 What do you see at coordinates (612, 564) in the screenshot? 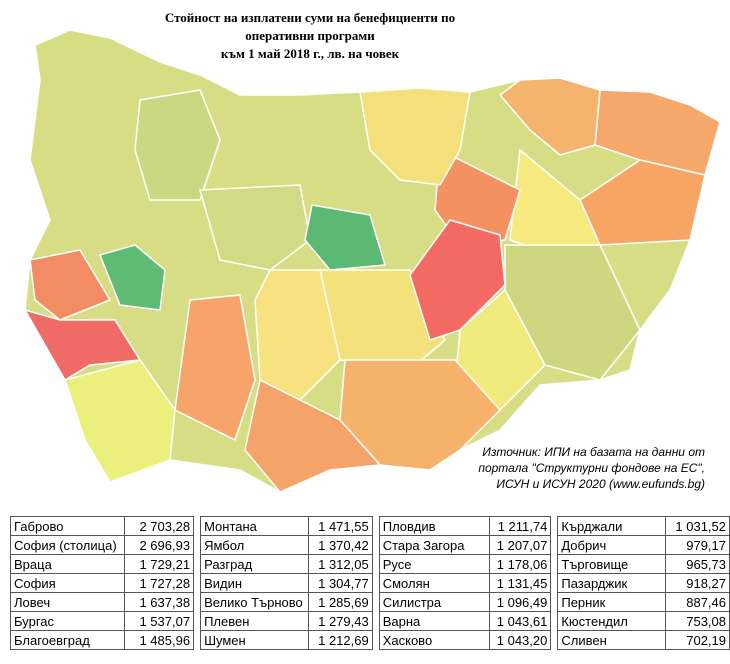
I see `region-name: Търговище` at bounding box center [612, 564].